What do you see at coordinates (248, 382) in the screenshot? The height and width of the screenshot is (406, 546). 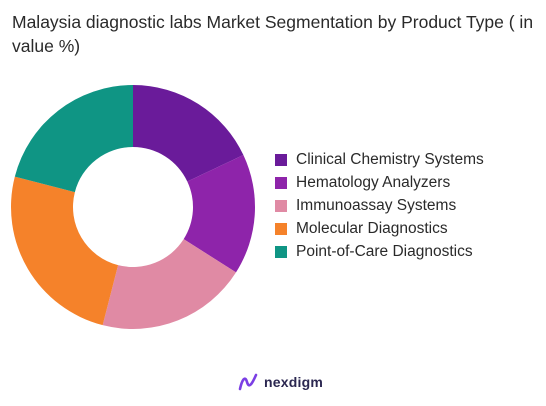 I see `nexdigm-logo-icon` at bounding box center [248, 382].